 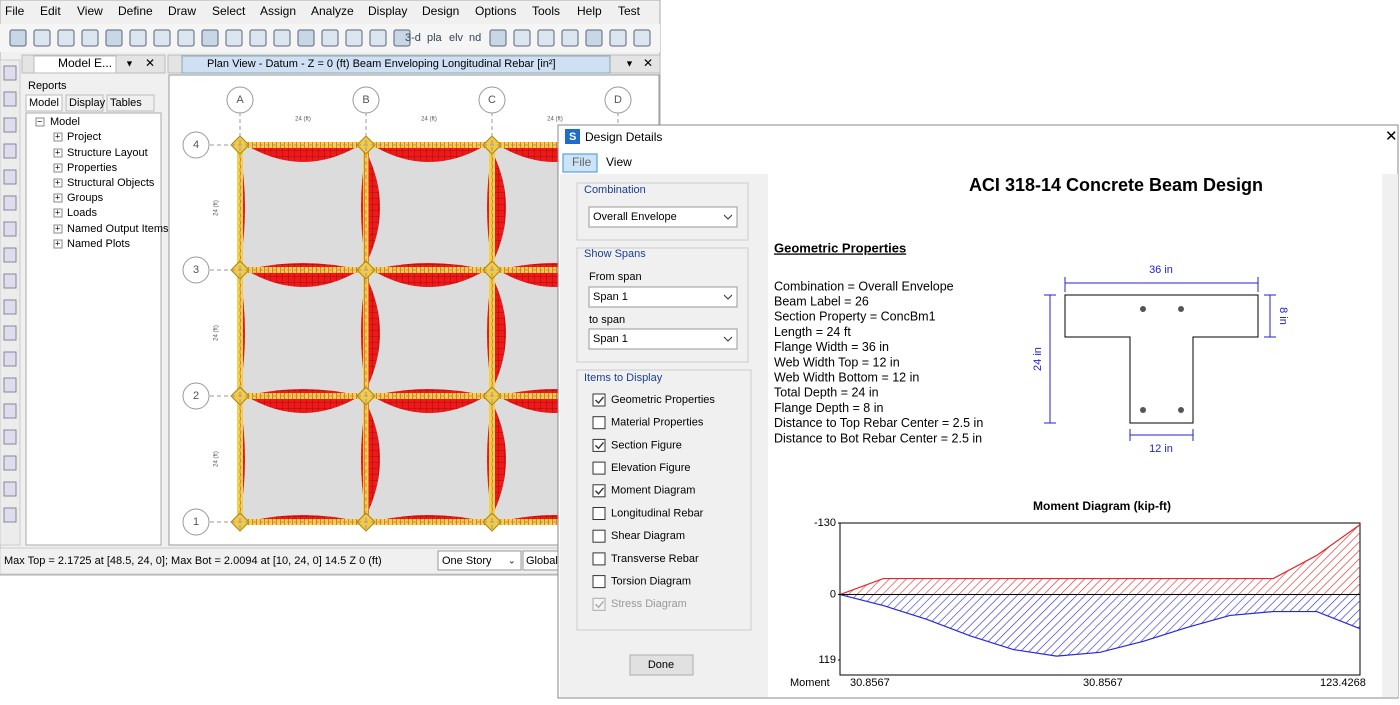 What do you see at coordinates (135, 11) in the screenshot?
I see `menu-item: Define` at bounding box center [135, 11].